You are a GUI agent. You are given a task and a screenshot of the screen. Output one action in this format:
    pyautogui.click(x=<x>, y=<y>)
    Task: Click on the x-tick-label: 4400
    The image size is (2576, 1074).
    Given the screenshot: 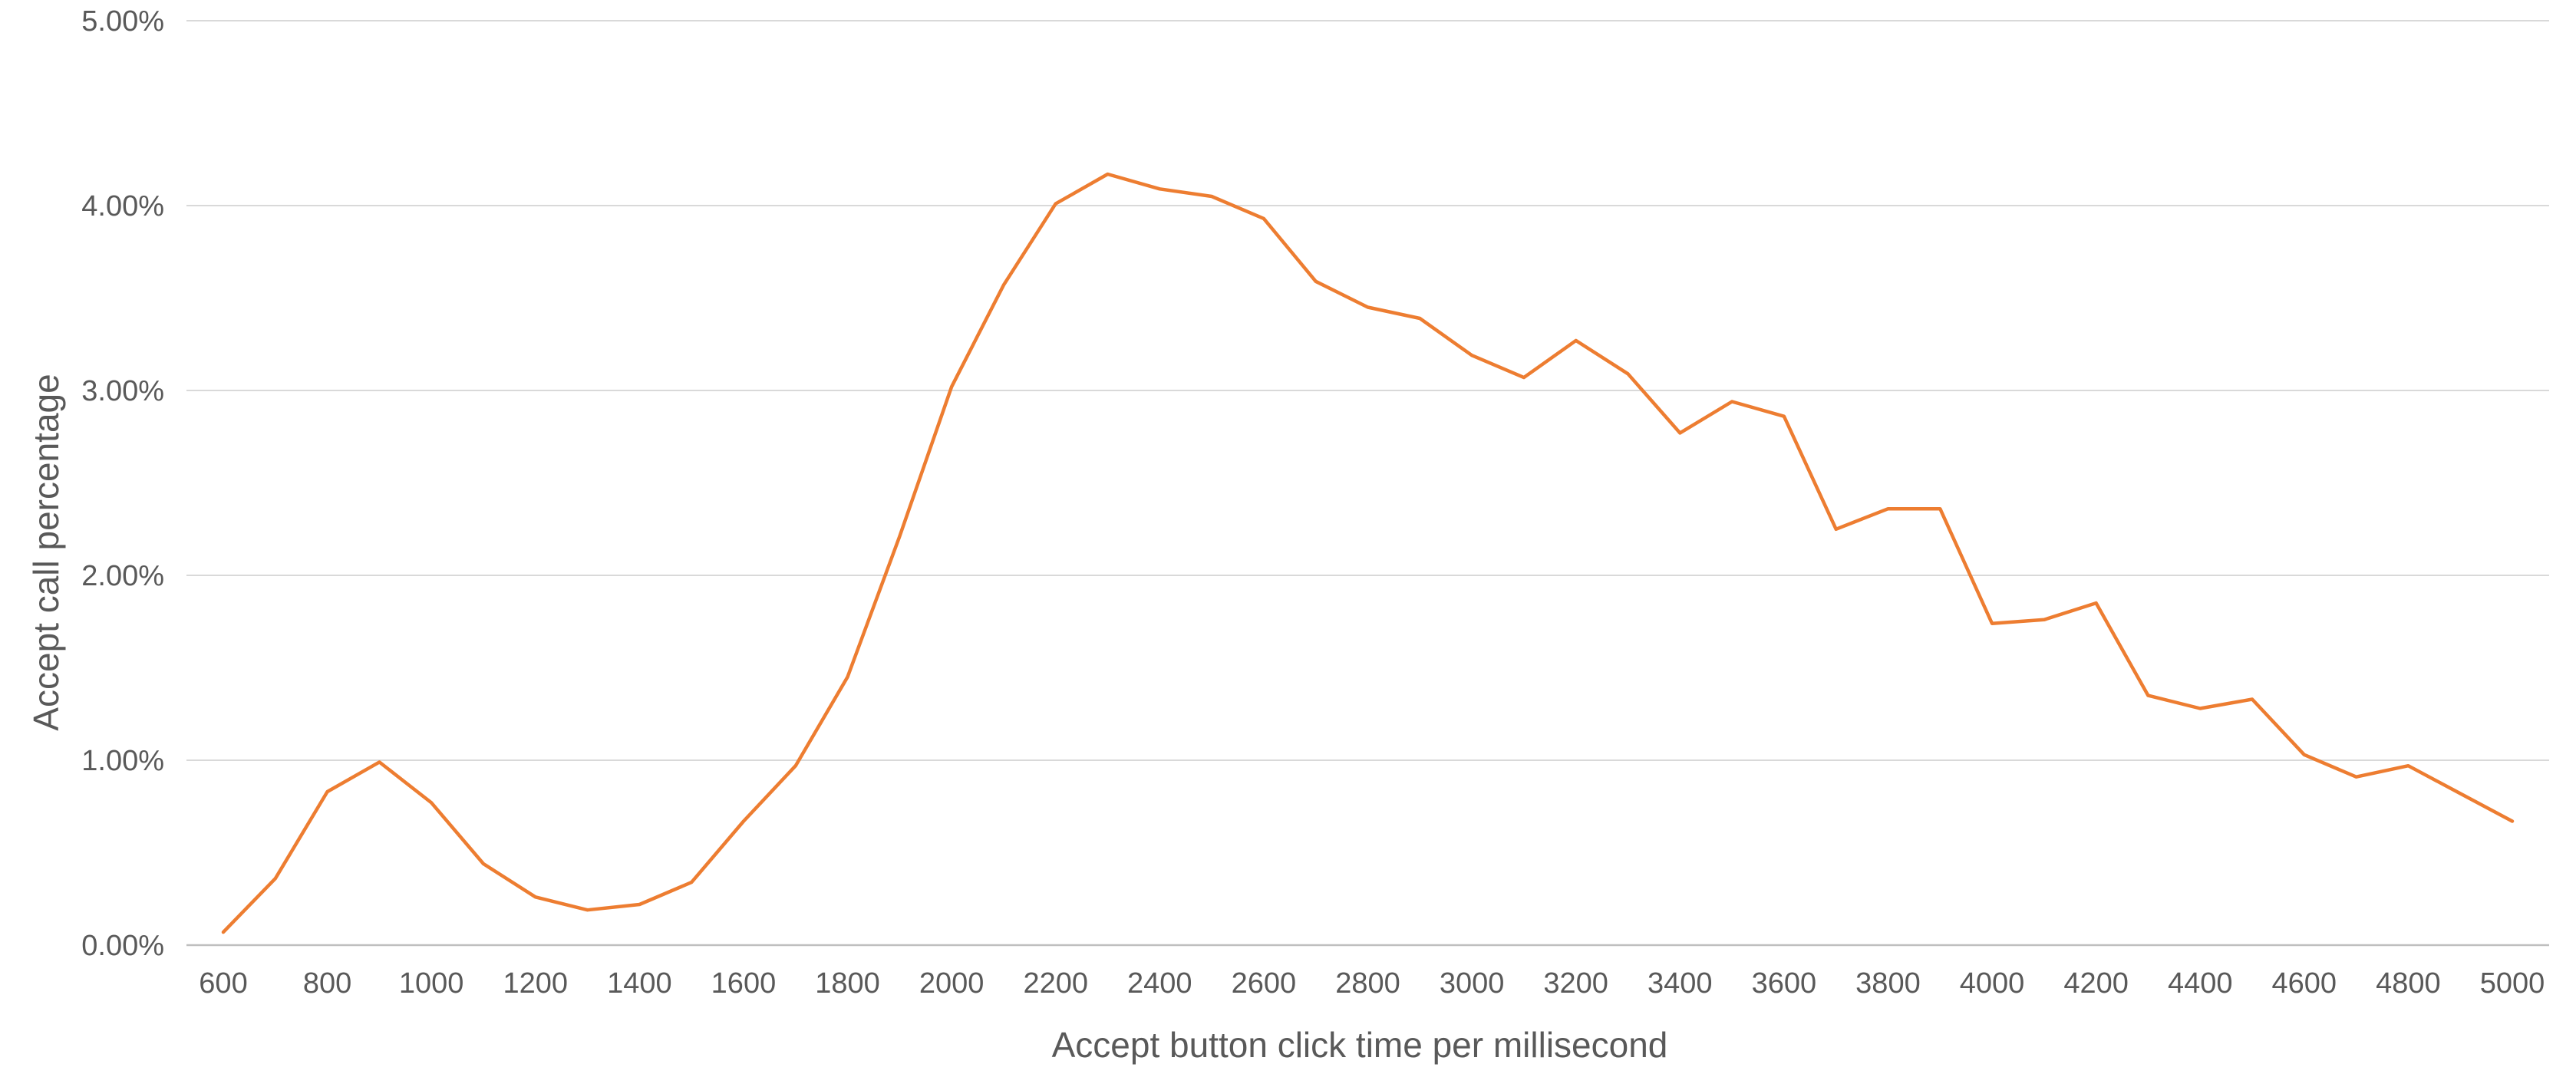 What is the action you would take?
    pyautogui.click(x=2200, y=983)
    